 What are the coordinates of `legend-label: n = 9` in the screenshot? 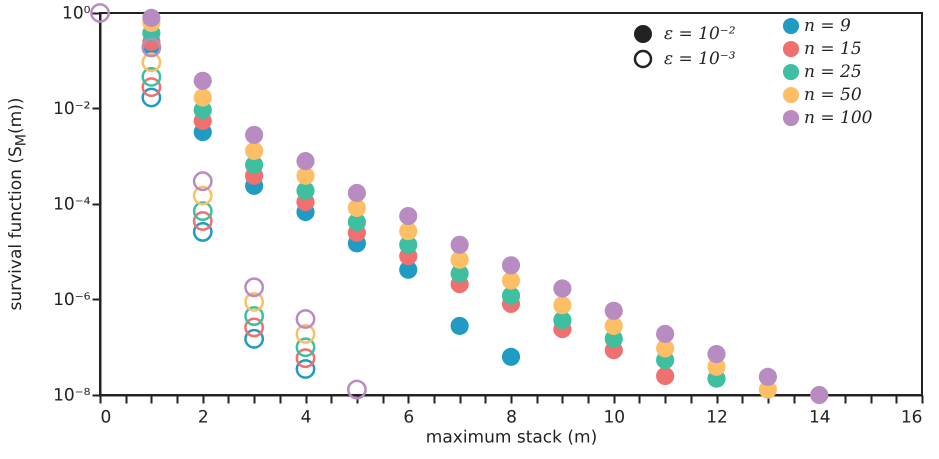 It's located at (827, 26).